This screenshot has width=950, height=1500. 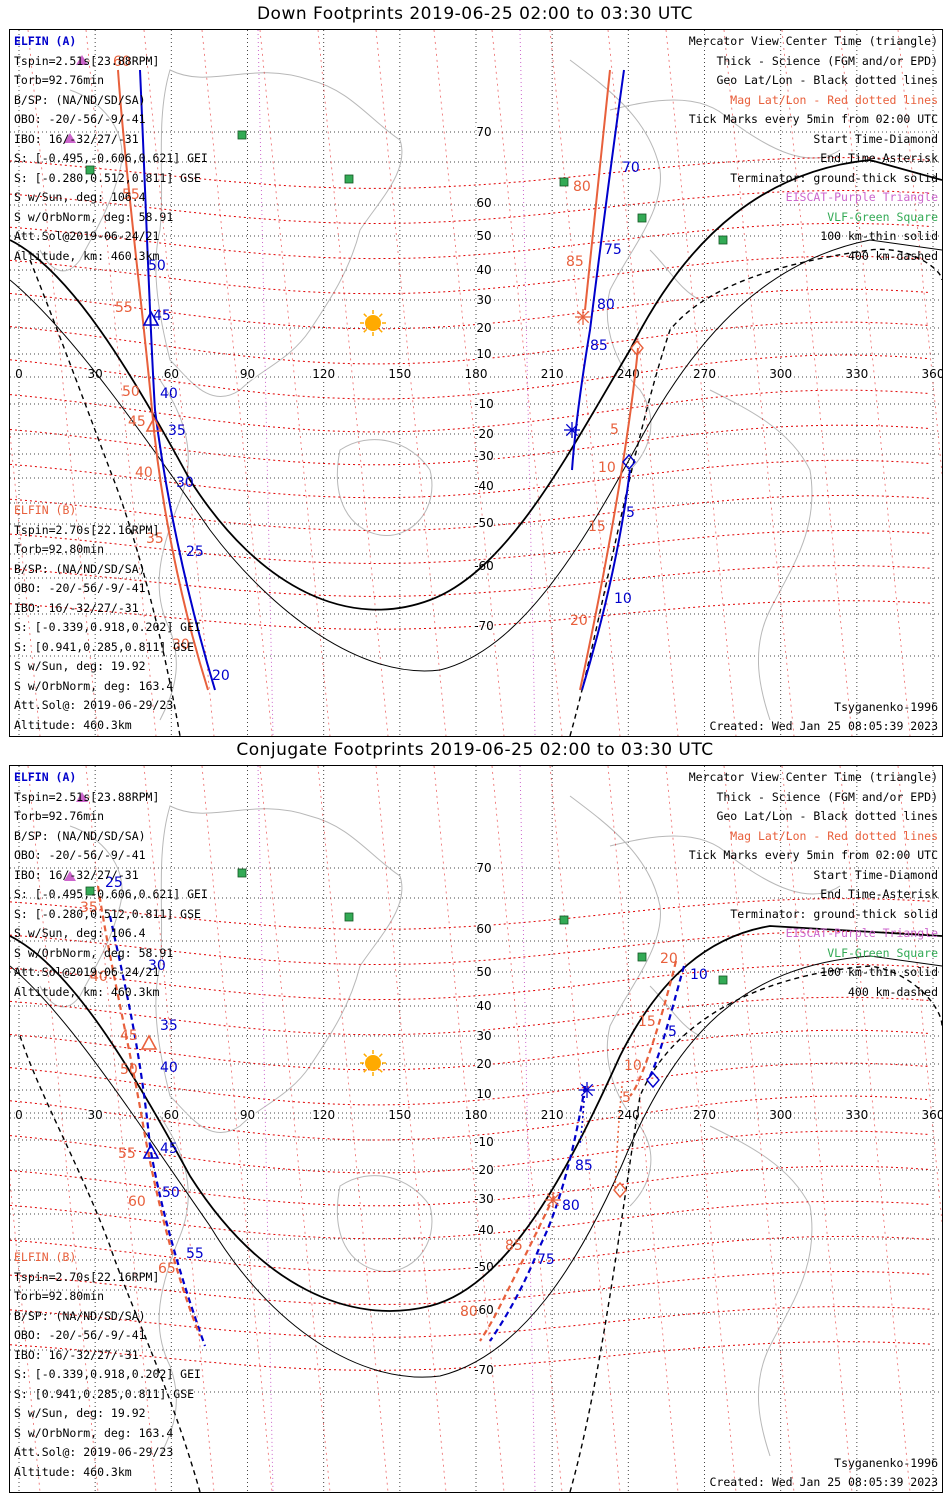 I want to click on tick-label: 35, so click(x=169, y=1026).